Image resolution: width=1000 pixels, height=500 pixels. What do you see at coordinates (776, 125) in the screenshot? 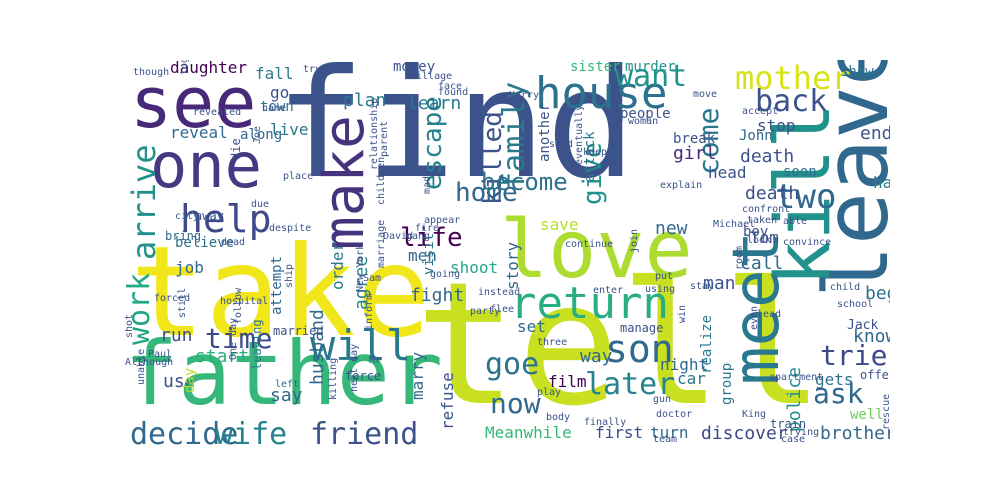
I see `word-stop: stop` at bounding box center [776, 125].